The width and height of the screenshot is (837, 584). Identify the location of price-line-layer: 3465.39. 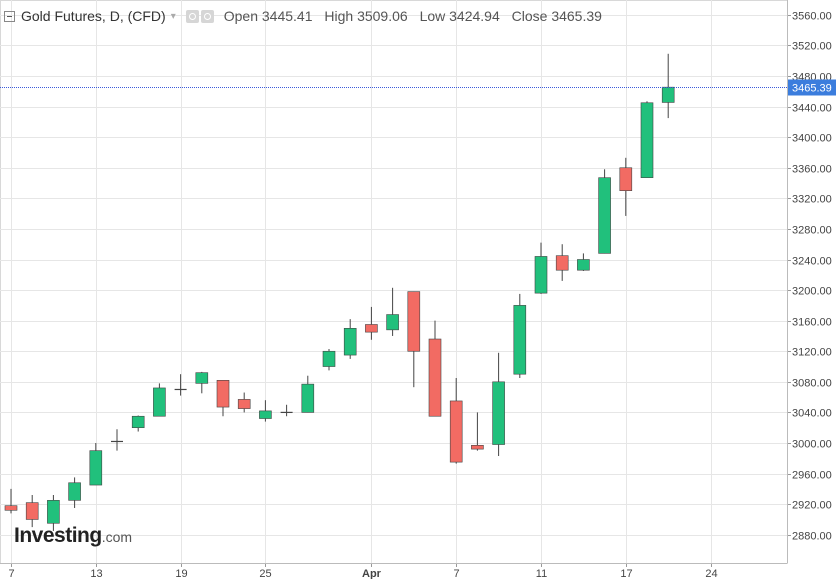
(418, 87).